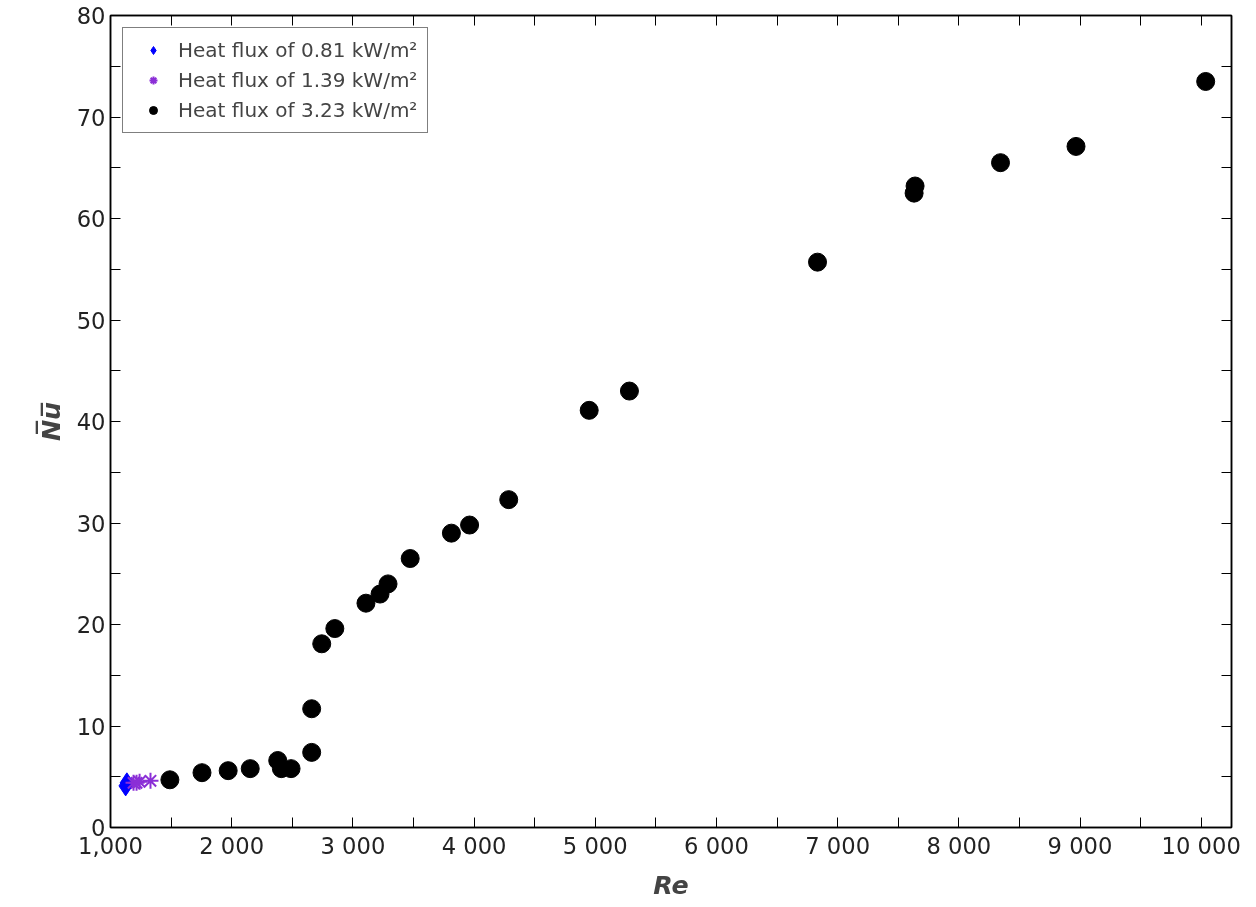 Image resolution: width=1256 pixels, height=907 pixels. I want to click on y-tick-label: 60, so click(91, 219).